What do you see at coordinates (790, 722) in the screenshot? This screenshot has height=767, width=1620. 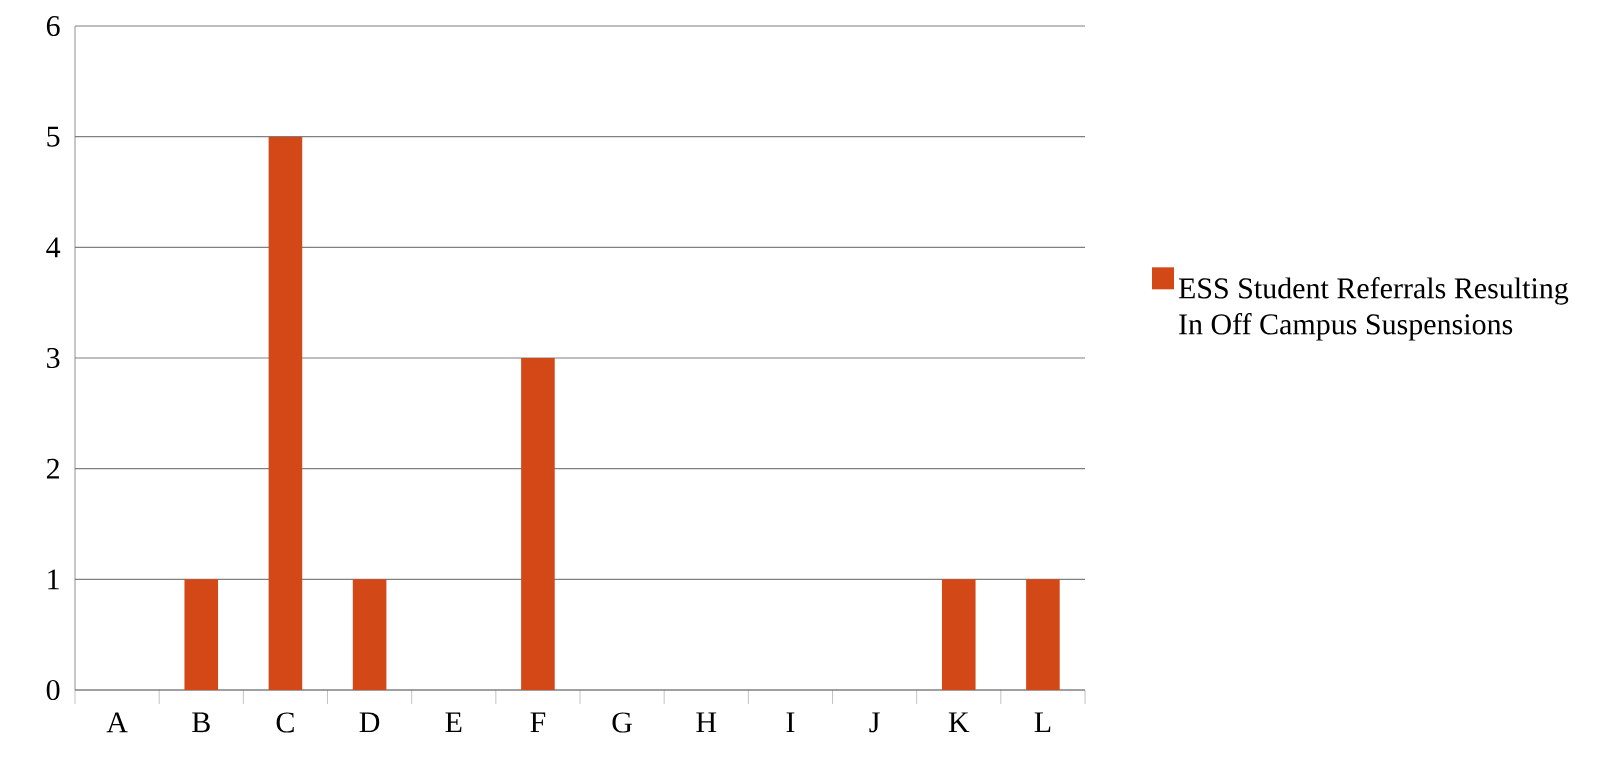 I see `x-tick-label: I` at bounding box center [790, 722].